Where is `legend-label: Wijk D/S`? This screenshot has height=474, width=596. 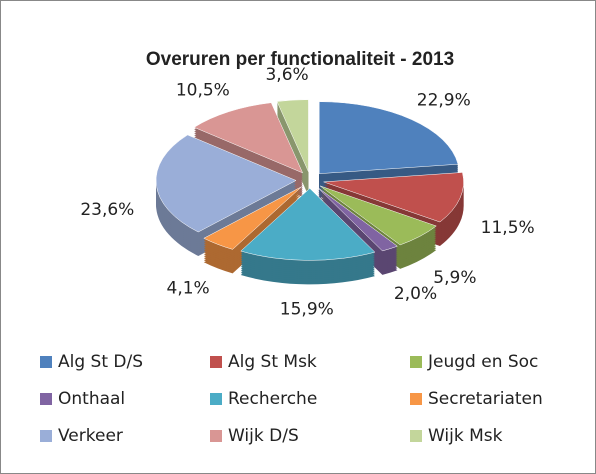 legend-label: Wijk D/S is located at coordinates (263, 436).